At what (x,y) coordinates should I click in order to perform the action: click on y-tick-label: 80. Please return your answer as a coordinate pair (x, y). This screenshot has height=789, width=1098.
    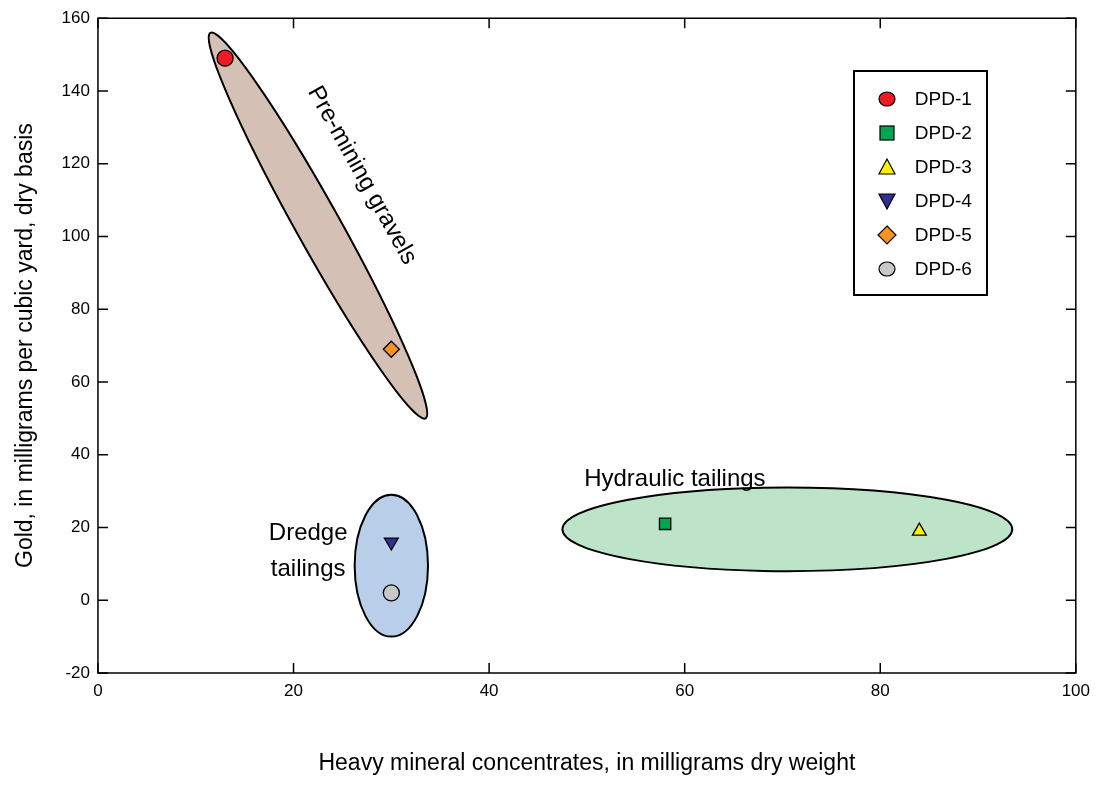
    Looking at the image, I should click on (80, 308).